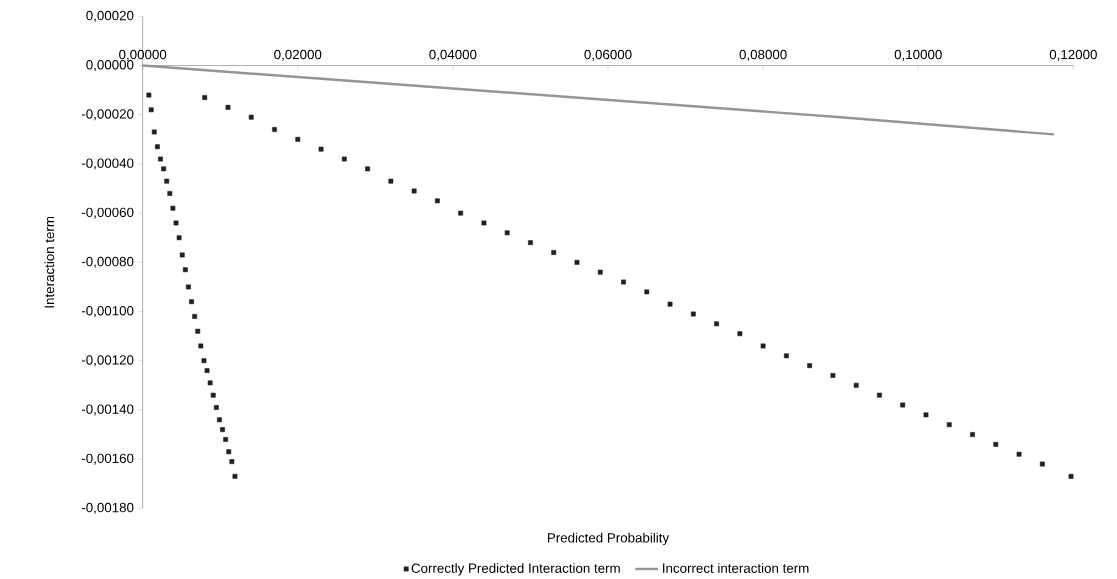  Describe the element at coordinates (107, 213) in the screenshot. I see `y-tick-label: -0,00060` at that location.